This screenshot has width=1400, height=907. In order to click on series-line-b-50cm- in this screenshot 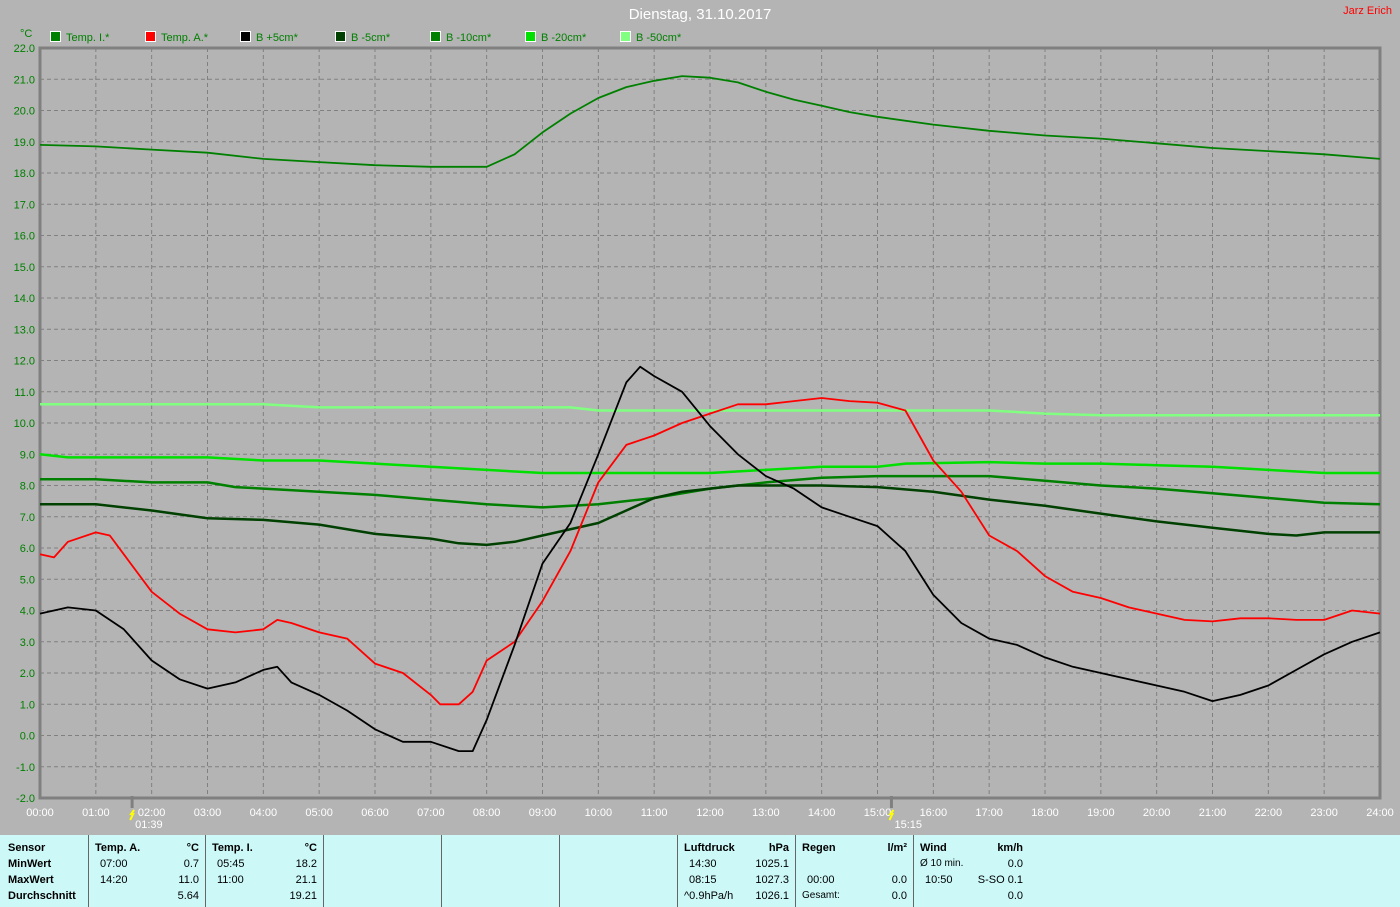, I will do `click(710, 410)`.